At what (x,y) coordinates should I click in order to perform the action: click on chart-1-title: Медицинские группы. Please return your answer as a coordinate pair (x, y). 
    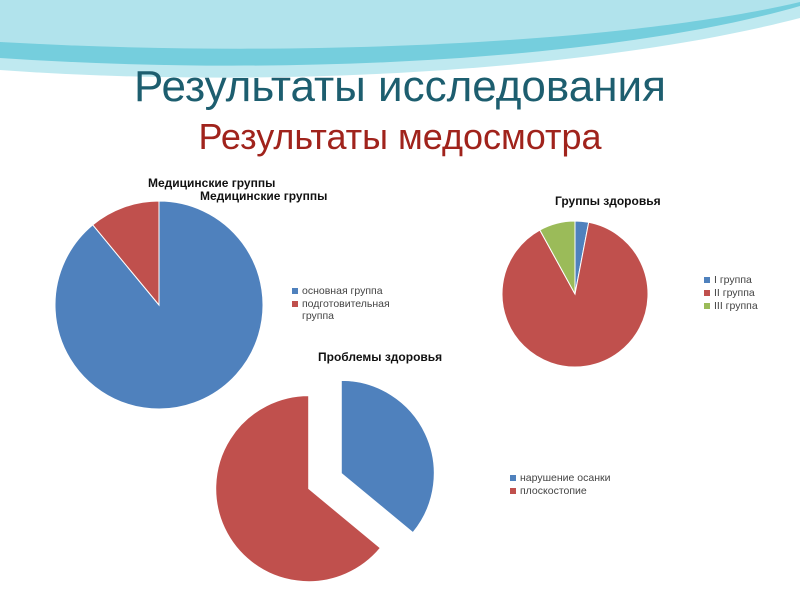
    Looking at the image, I should click on (212, 183).